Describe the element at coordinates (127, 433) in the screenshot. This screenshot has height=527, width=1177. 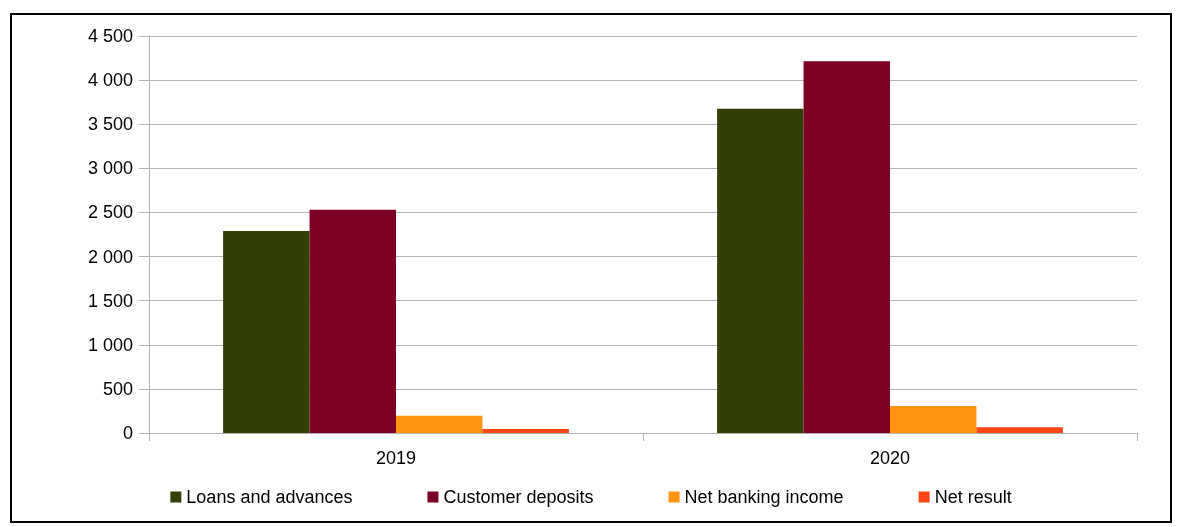
I see `y-tick-label: 0` at that location.